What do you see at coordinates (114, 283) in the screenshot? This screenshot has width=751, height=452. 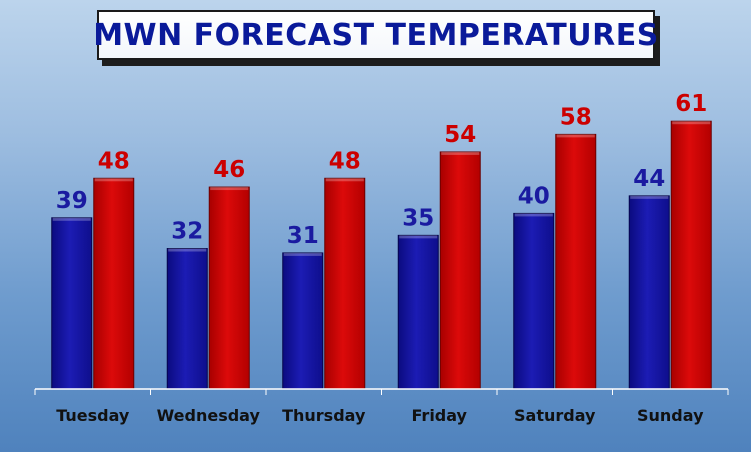 I see `bar-high-tuesday` at bounding box center [114, 283].